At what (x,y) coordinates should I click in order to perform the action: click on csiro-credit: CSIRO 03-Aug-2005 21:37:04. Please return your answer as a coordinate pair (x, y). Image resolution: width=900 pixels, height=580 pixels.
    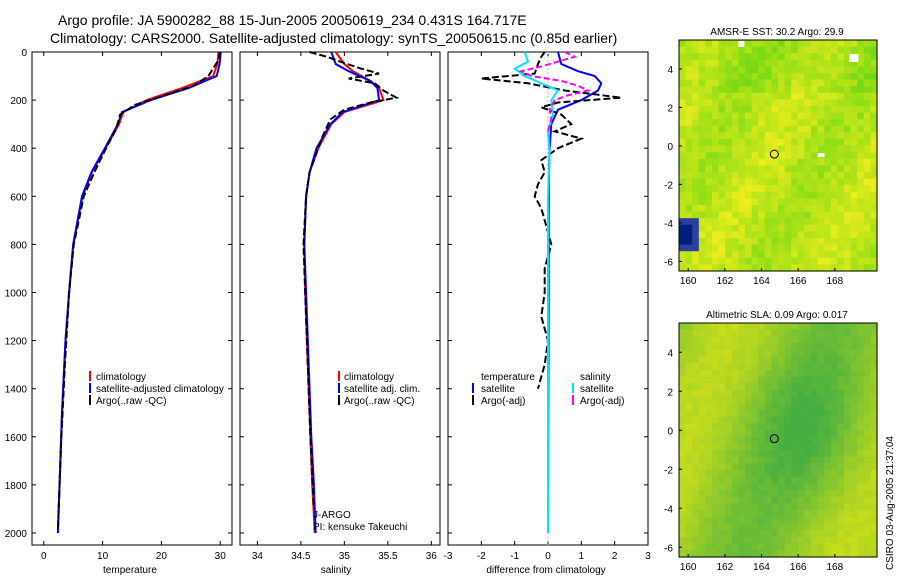
    Looking at the image, I should click on (890, 503).